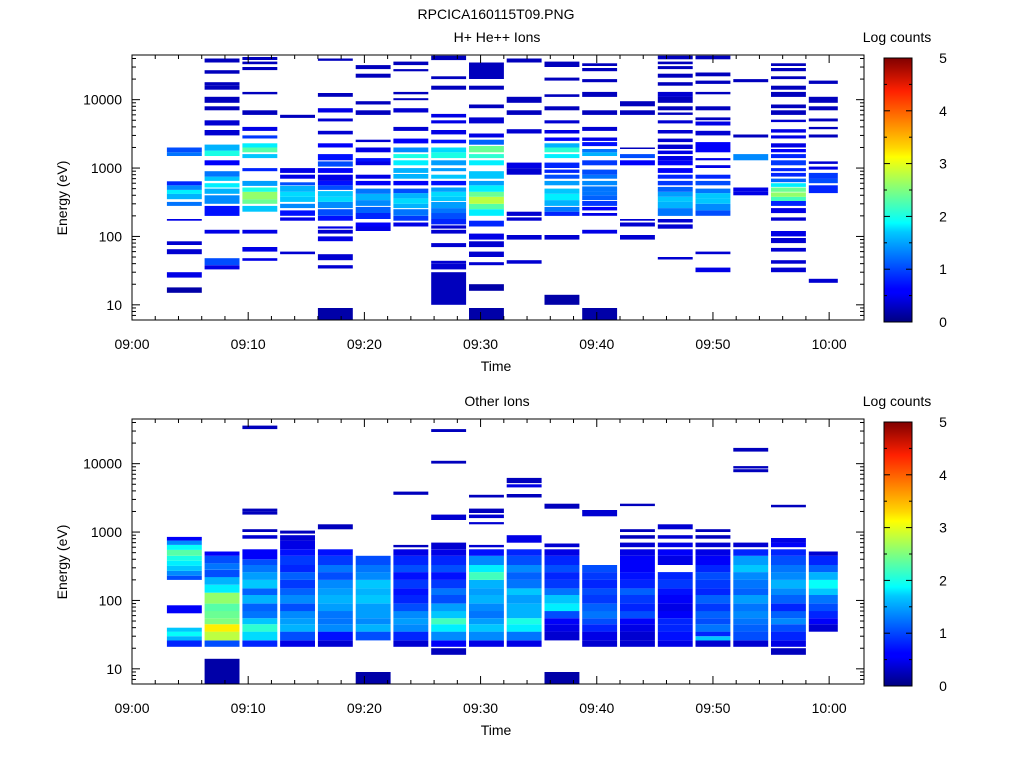  I want to click on x-tick-label: 10:00, so click(829, 344).